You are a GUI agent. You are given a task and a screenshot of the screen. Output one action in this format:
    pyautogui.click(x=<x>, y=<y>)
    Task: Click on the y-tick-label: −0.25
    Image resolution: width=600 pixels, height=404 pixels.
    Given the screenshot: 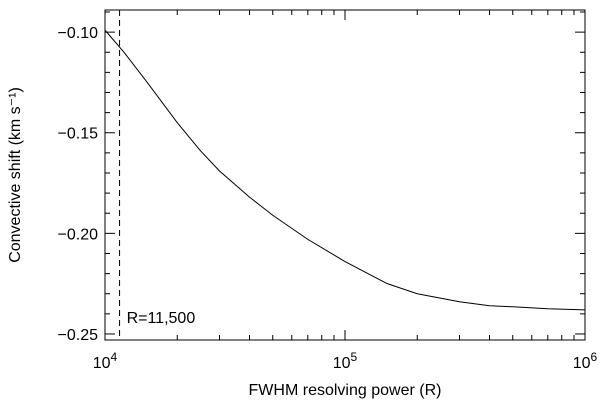 What is the action you would take?
    pyautogui.click(x=78, y=335)
    